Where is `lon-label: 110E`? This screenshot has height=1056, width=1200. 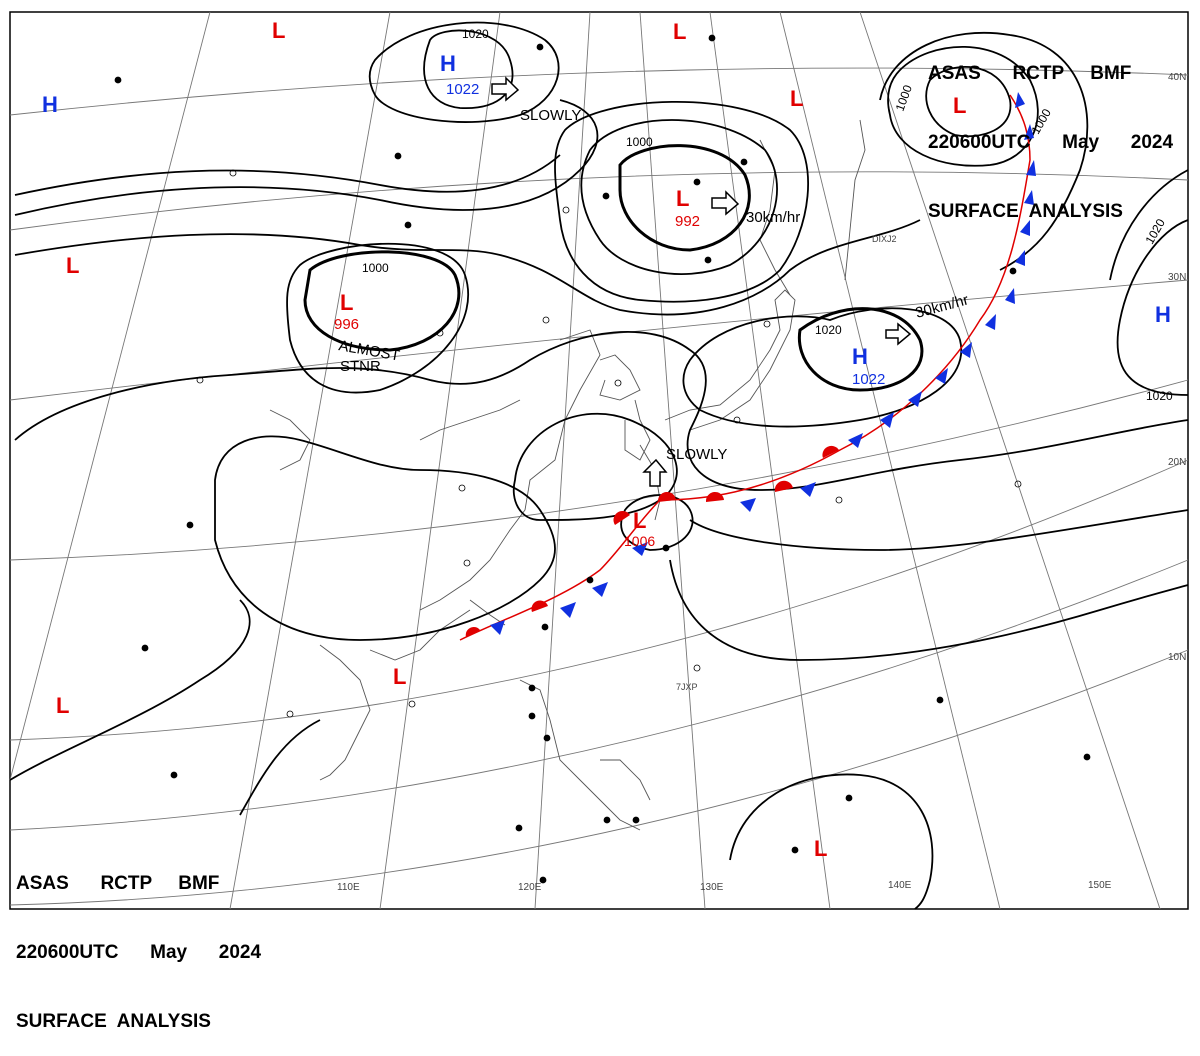 lon-label: 110E is located at coordinates (348, 887).